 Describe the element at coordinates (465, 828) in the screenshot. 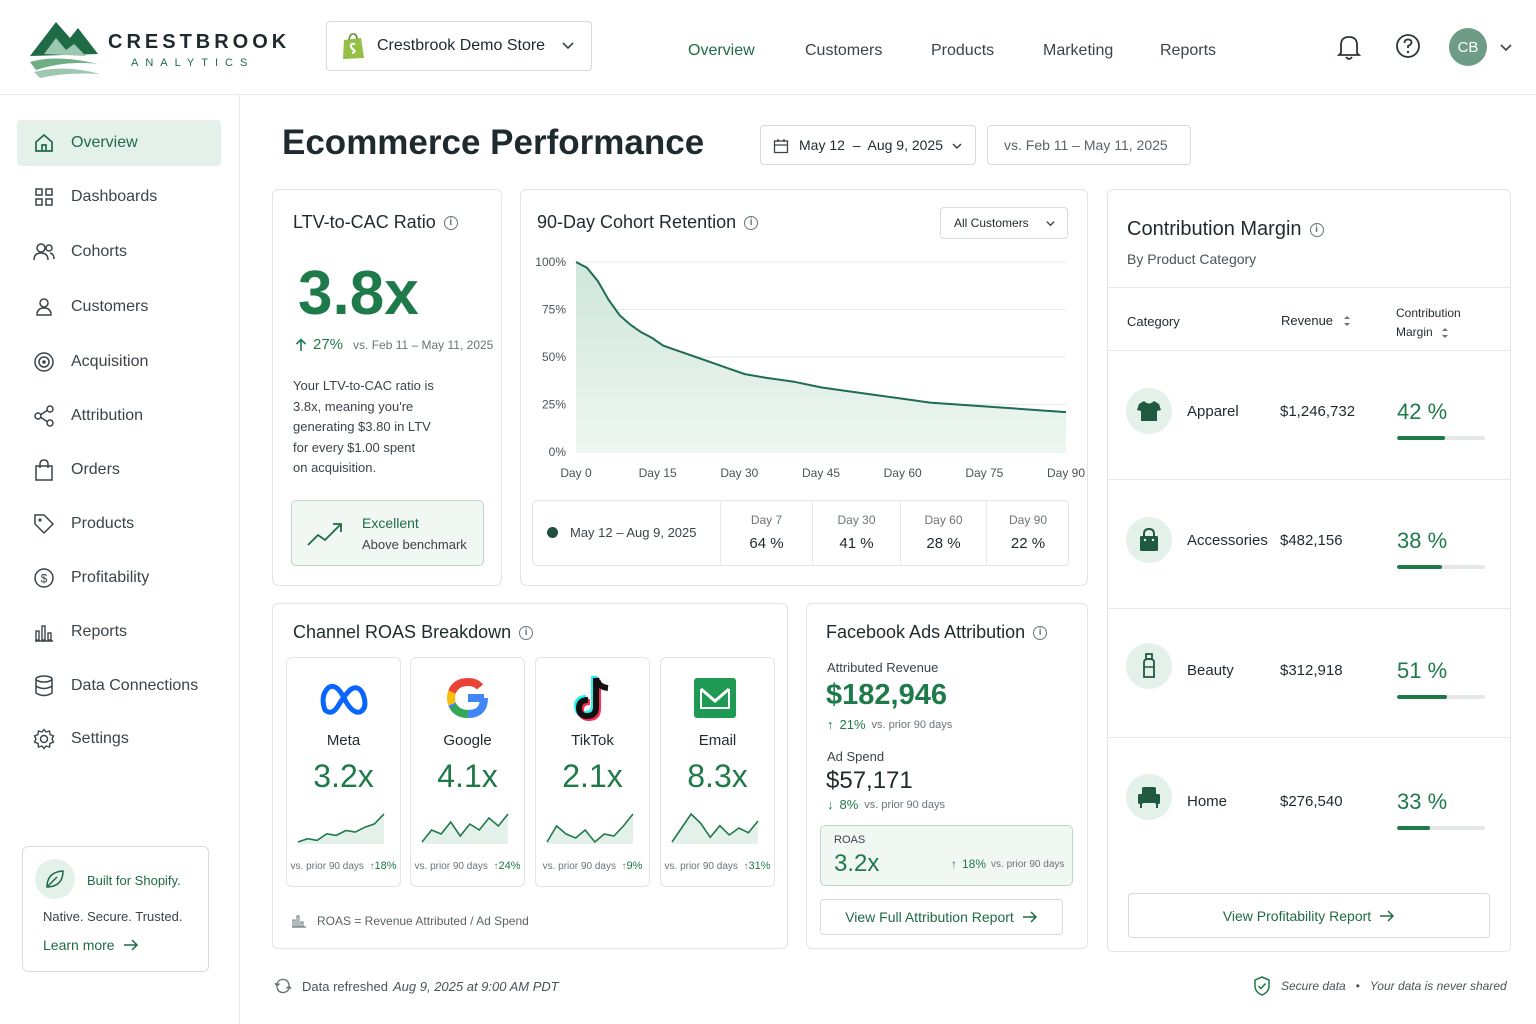

I see `sparkline-line` at that location.